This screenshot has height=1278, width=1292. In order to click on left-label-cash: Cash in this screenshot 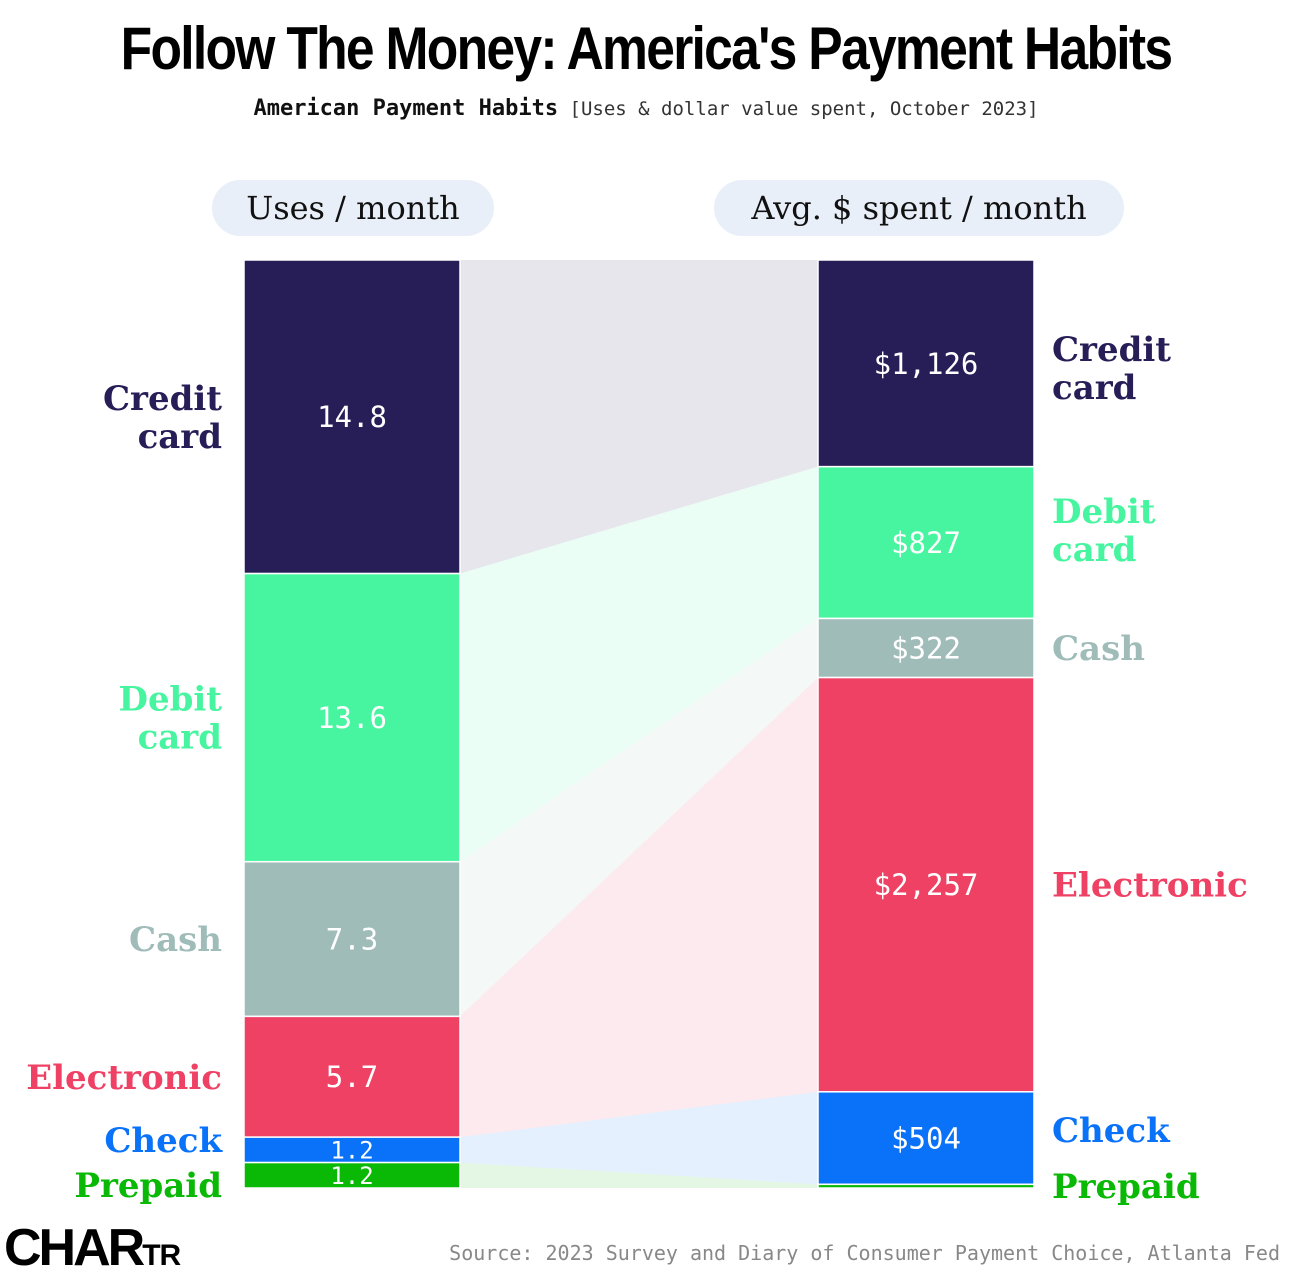, I will do `click(175, 940)`.